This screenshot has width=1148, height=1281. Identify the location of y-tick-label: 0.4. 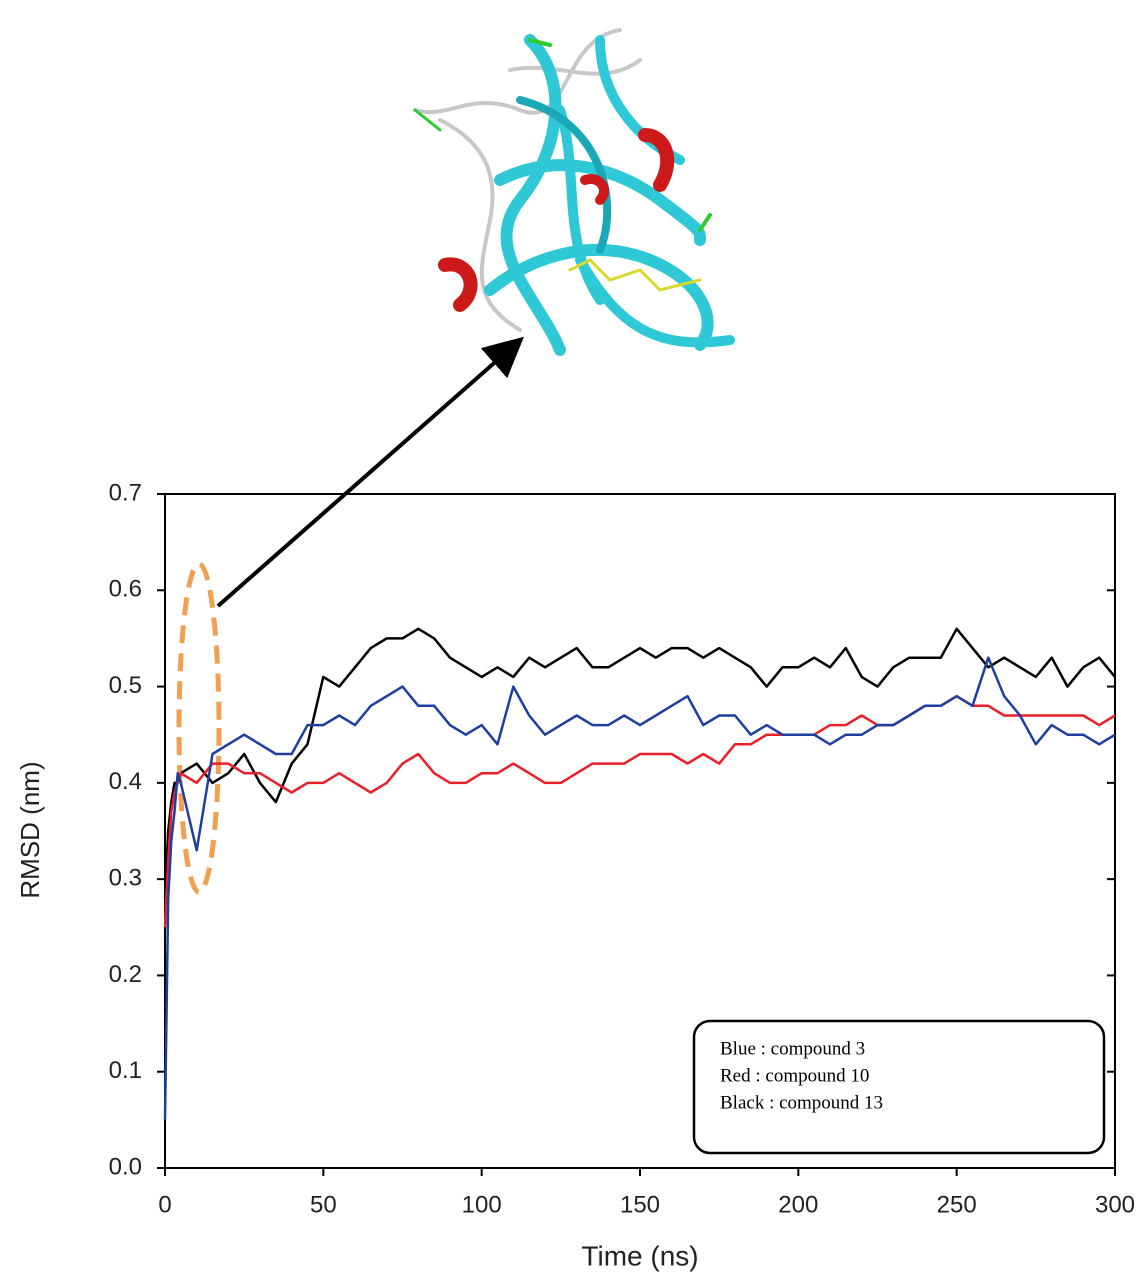
(125, 781).